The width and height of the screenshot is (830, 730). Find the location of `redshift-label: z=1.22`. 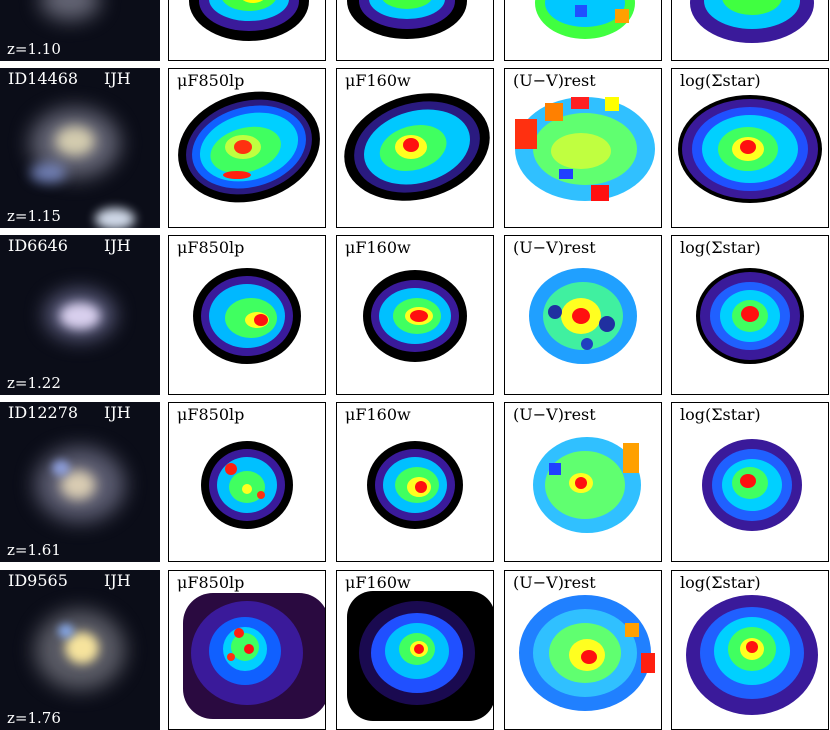

redshift-label: z=1.22 is located at coordinates (34, 383).